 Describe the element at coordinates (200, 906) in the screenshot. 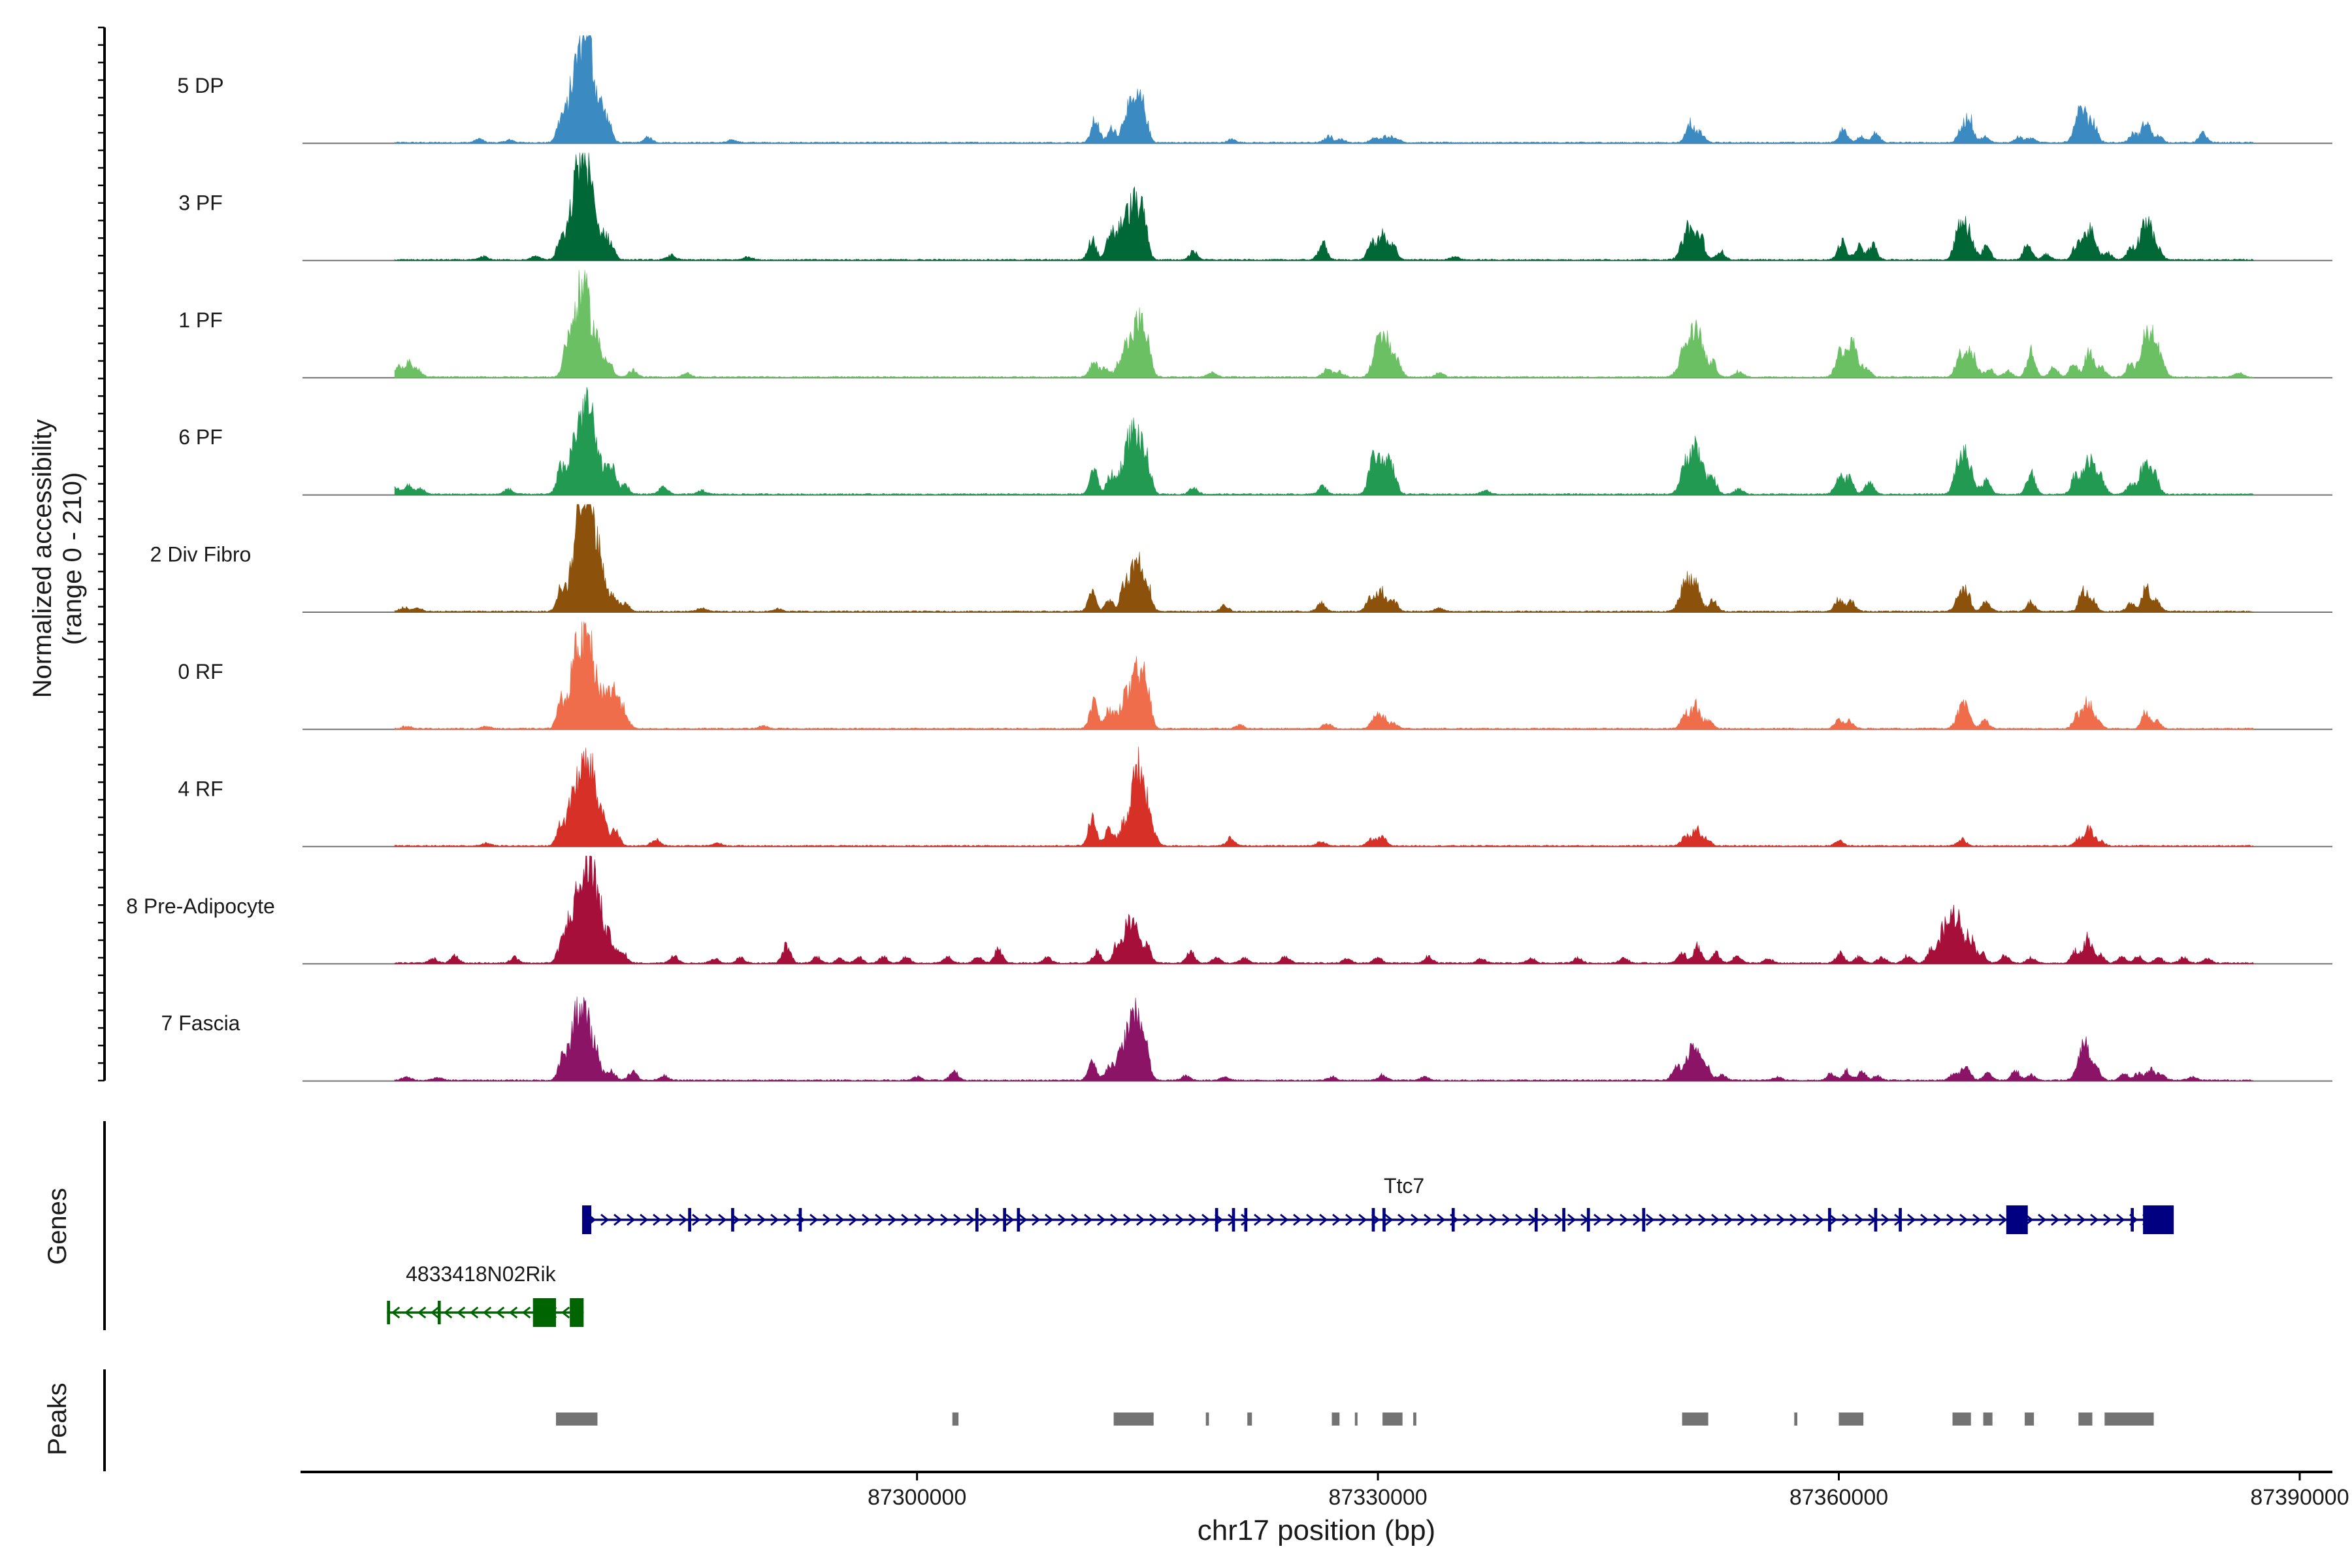

I see `track-label: 8 Pre-Adipocyte` at that location.